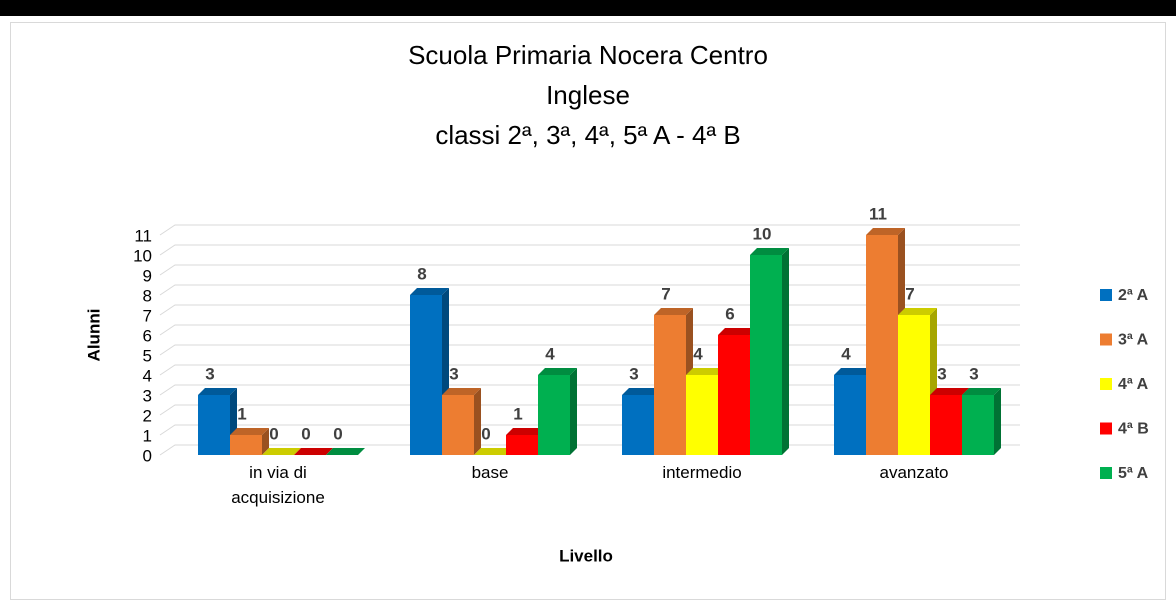 The height and width of the screenshot is (605, 1176). What do you see at coordinates (147, 415) in the screenshot?
I see `y-tick-label: 2` at bounding box center [147, 415].